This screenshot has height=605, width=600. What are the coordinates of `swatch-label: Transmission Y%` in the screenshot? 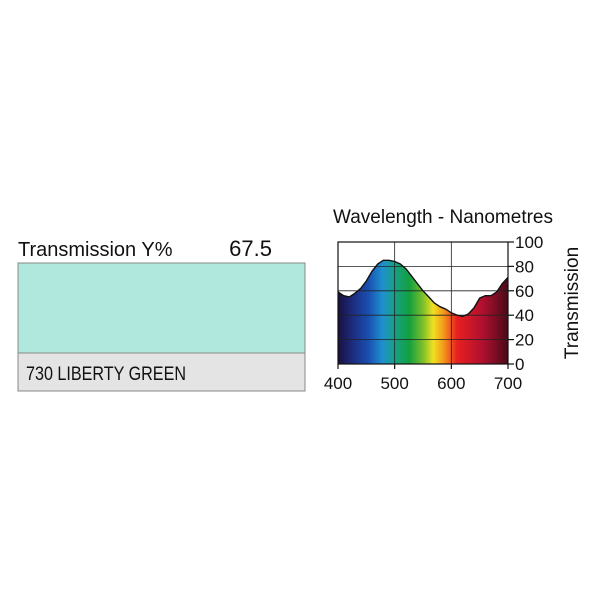 It's located at (95, 250).